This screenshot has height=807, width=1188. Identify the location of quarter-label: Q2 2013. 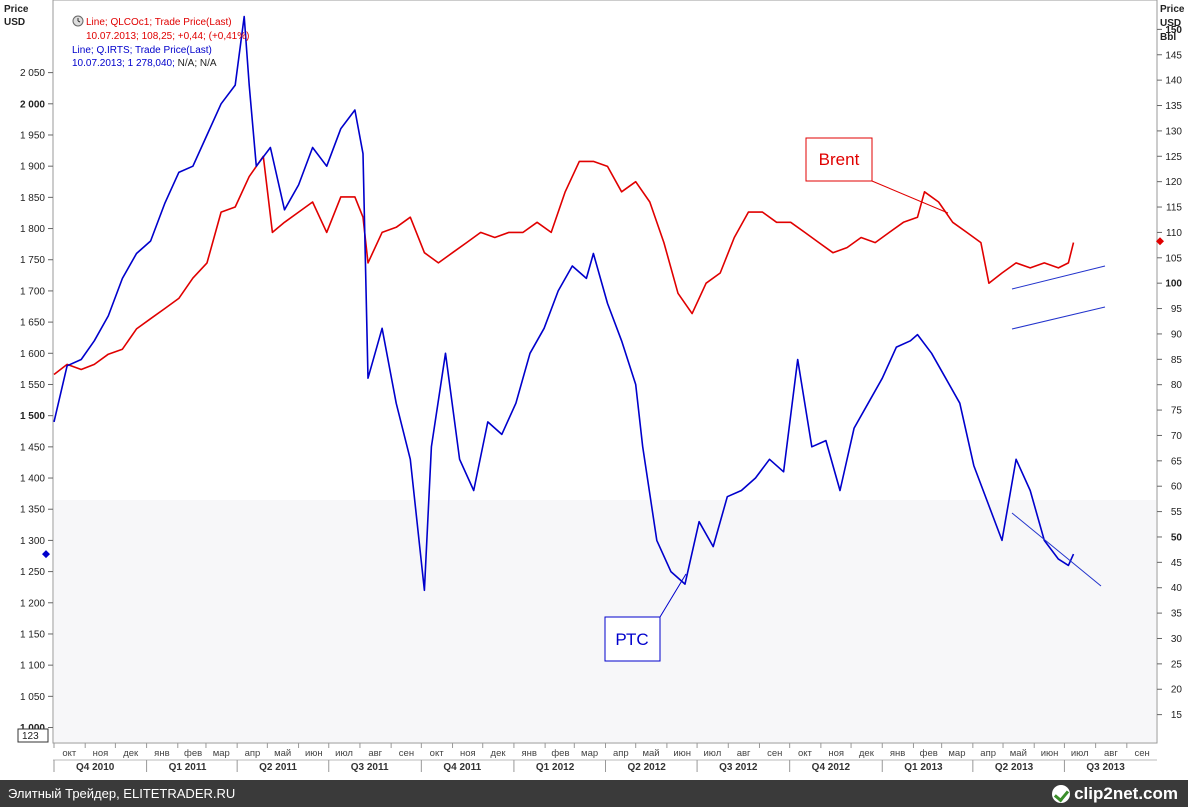
(1014, 767).